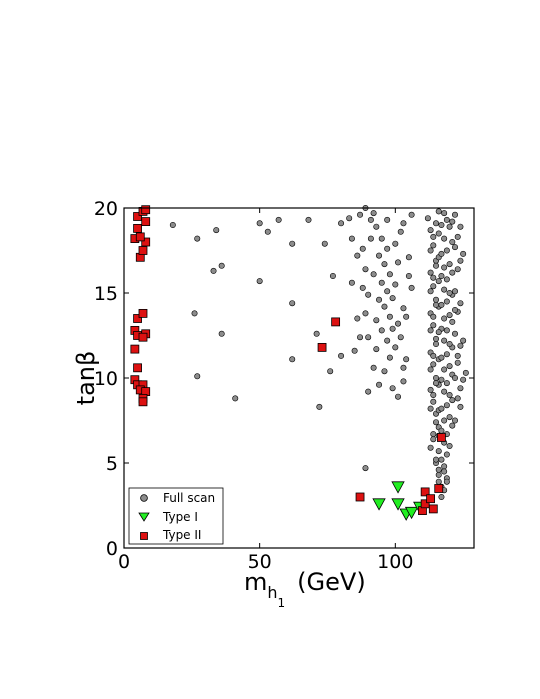 The width and height of the screenshot is (540, 699). I want to click on y-tick-label: 5, so click(112, 464).